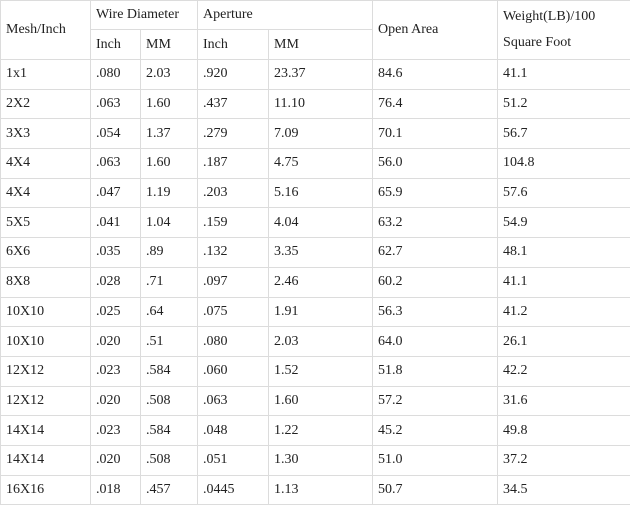  Describe the element at coordinates (169, 341) in the screenshot. I see `table-cell: .51` at that location.